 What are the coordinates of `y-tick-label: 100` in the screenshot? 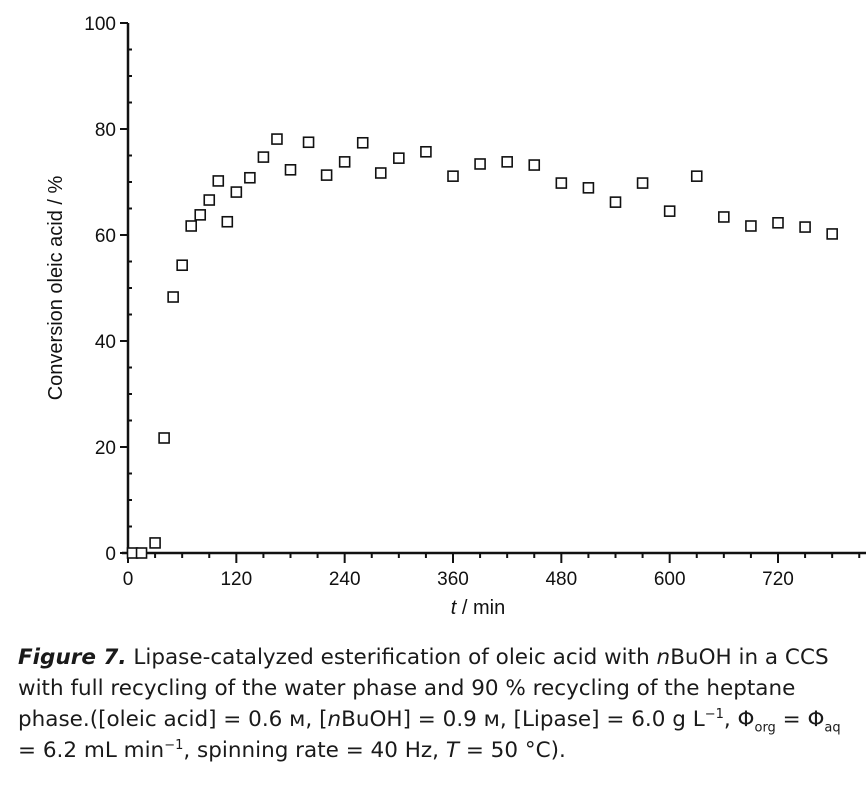 It's located at (100, 24).